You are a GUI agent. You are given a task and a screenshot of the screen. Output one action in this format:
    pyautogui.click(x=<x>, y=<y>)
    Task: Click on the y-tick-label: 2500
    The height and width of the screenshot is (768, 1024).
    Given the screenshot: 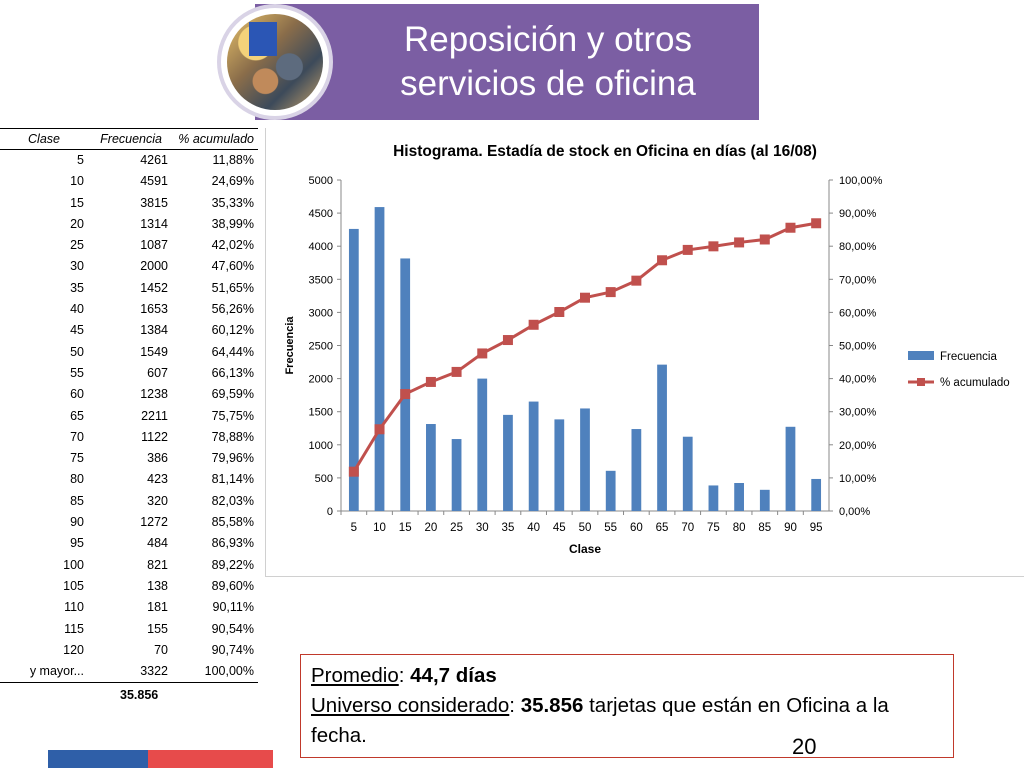 What is the action you would take?
    pyautogui.click(x=321, y=347)
    